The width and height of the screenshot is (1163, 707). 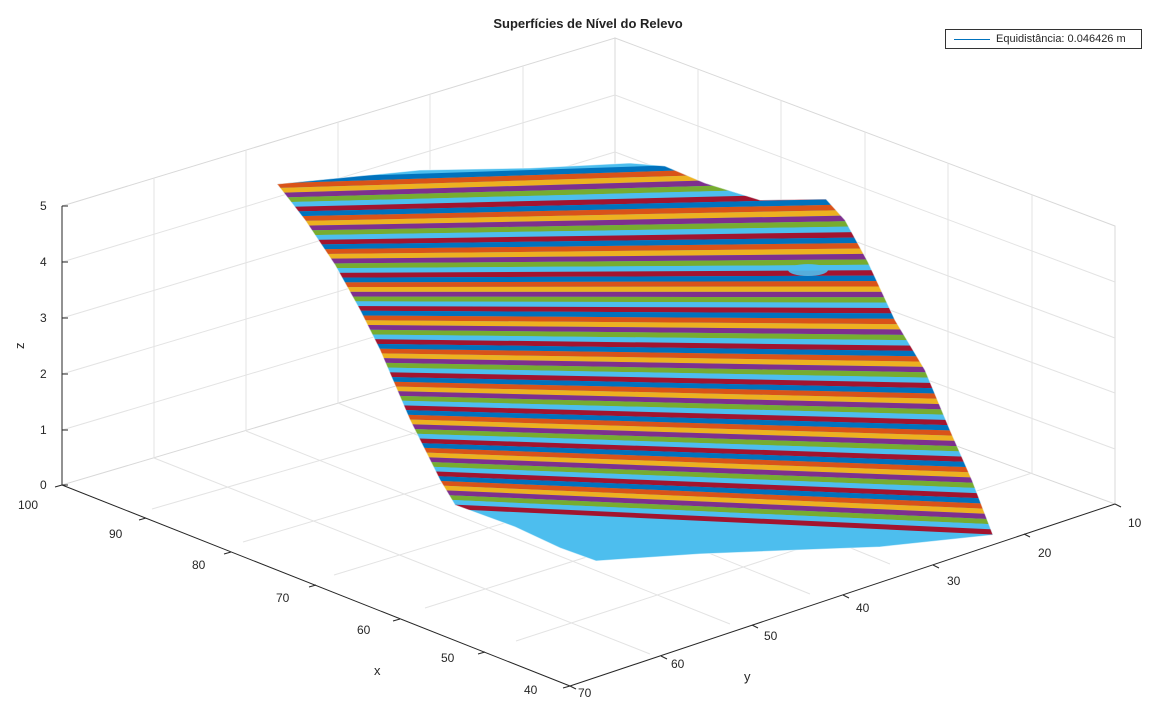 I want to click on y-tick-label: 40, so click(x=863, y=608).